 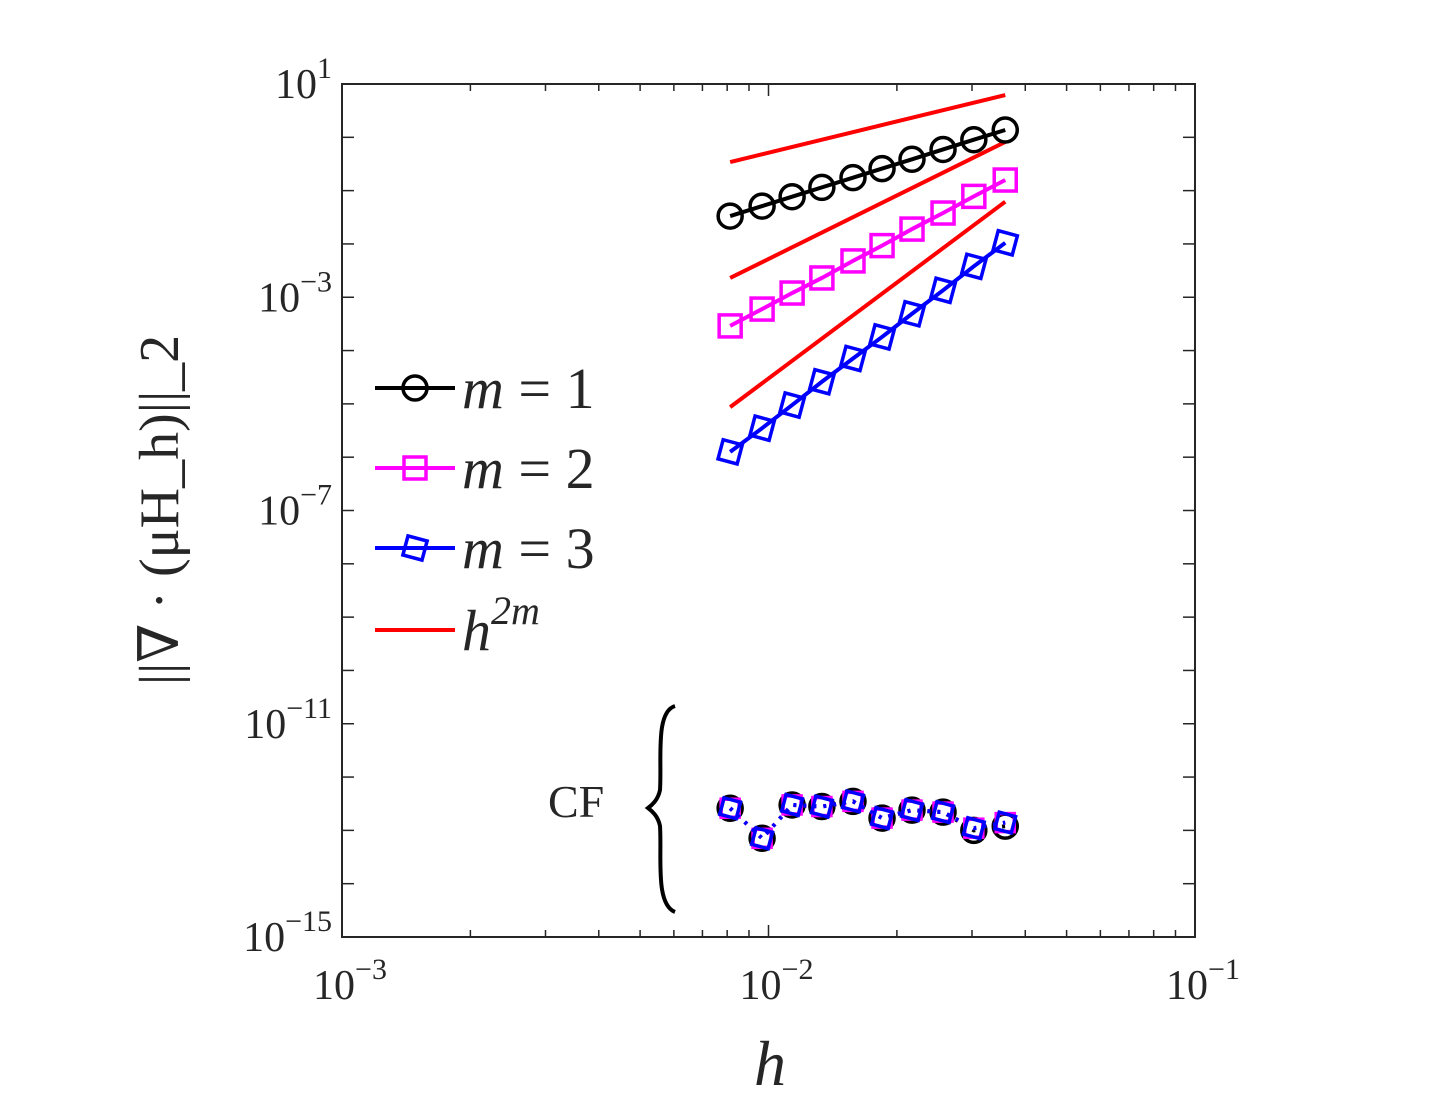 I want to click on series-line-circle, so click(x=867, y=173).